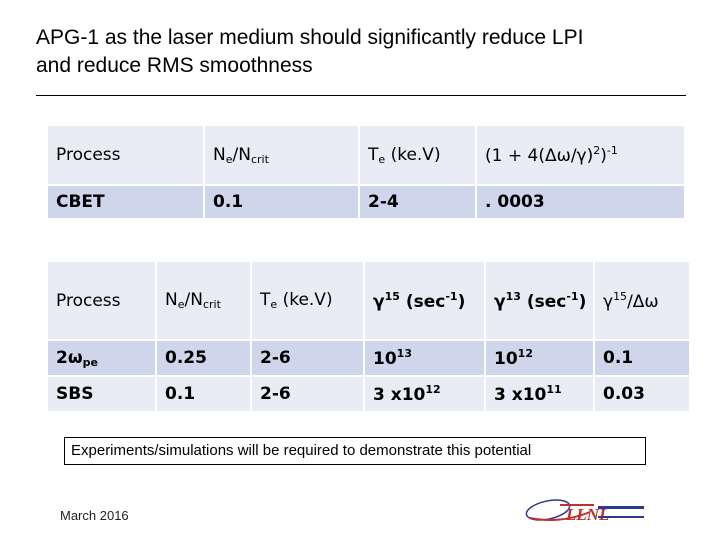 Image resolution: width=720 pixels, height=540 pixels. Describe the element at coordinates (579, 203) in the screenshot. I see `cell-factor: . 0003` at that location.